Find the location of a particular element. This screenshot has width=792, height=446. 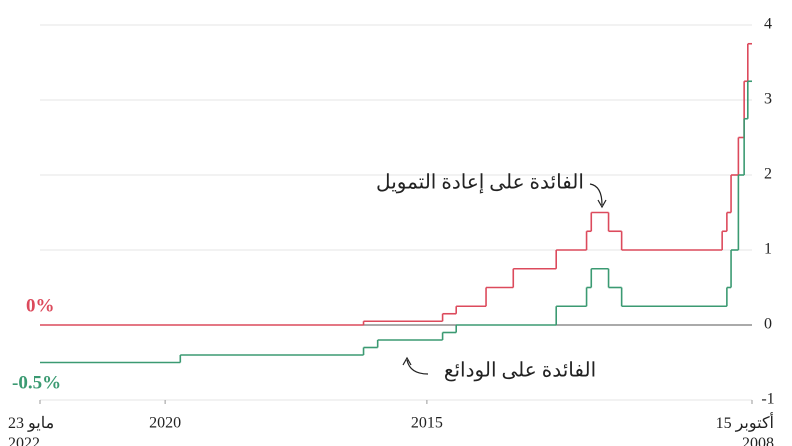

x-tick-label-line: 23 مايو is located at coordinates (31, 423).